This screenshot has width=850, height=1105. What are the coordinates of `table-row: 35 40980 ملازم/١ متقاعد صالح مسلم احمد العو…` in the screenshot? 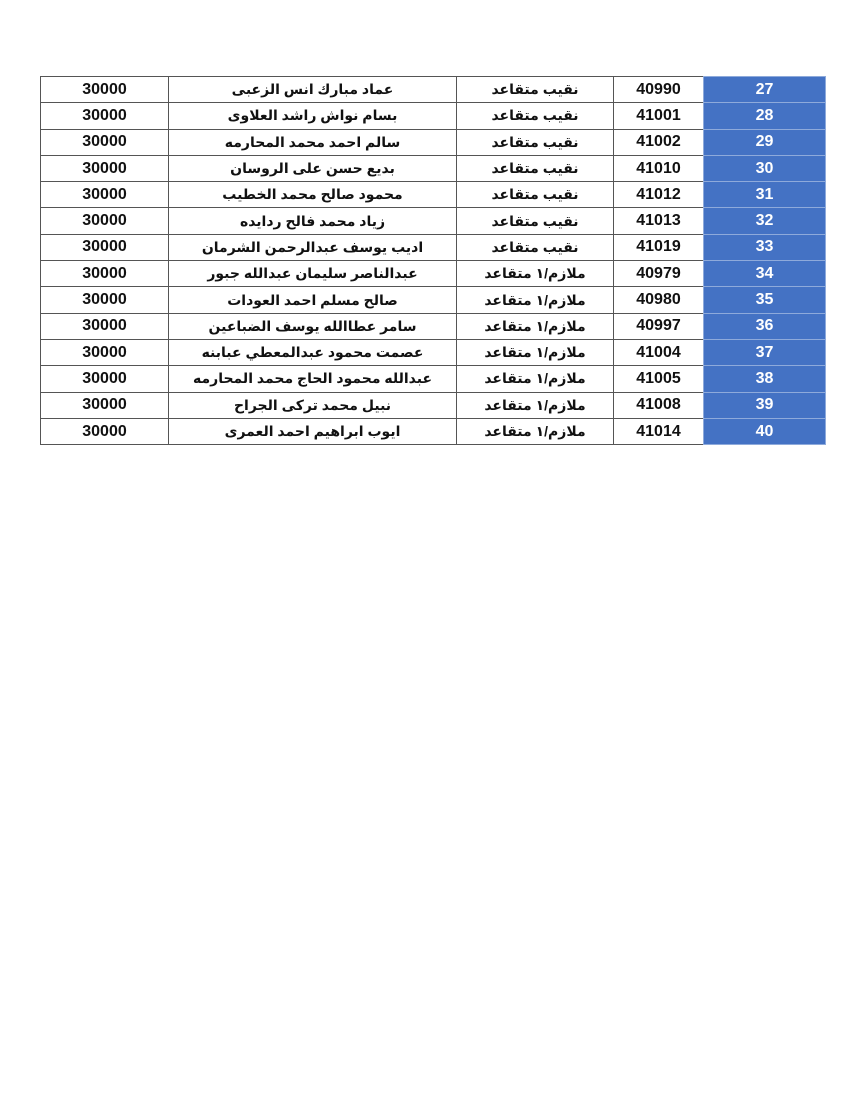 It's located at (433, 300).